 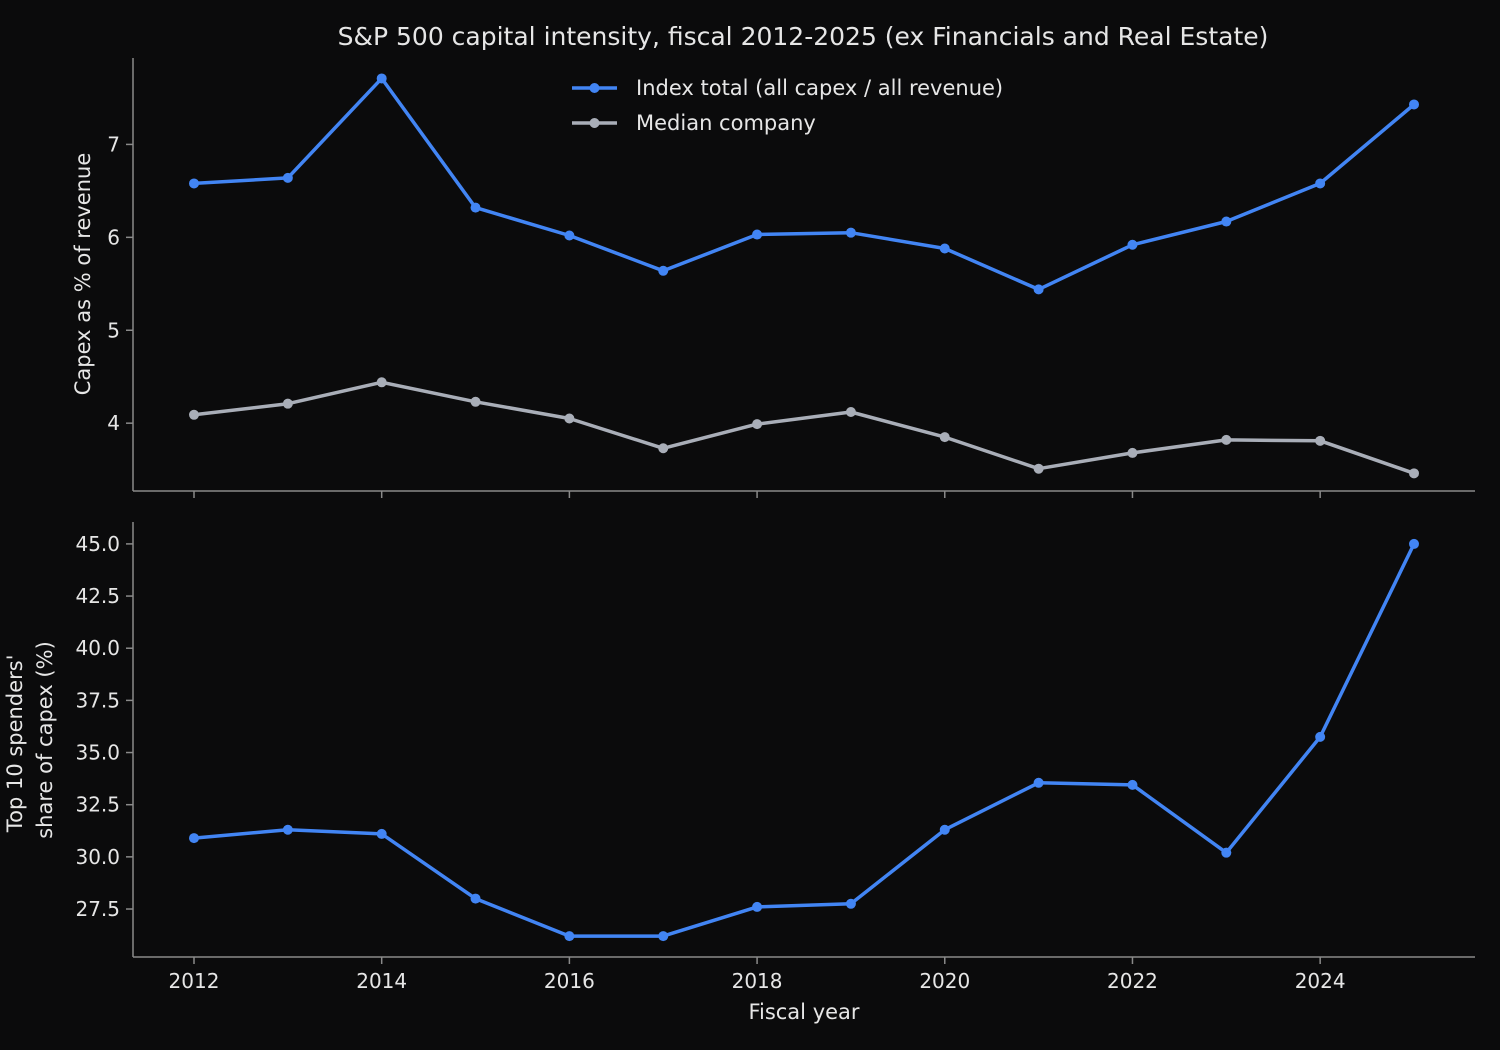 I want to click on bottom-y-tick-label: 27.5, so click(x=97, y=909).